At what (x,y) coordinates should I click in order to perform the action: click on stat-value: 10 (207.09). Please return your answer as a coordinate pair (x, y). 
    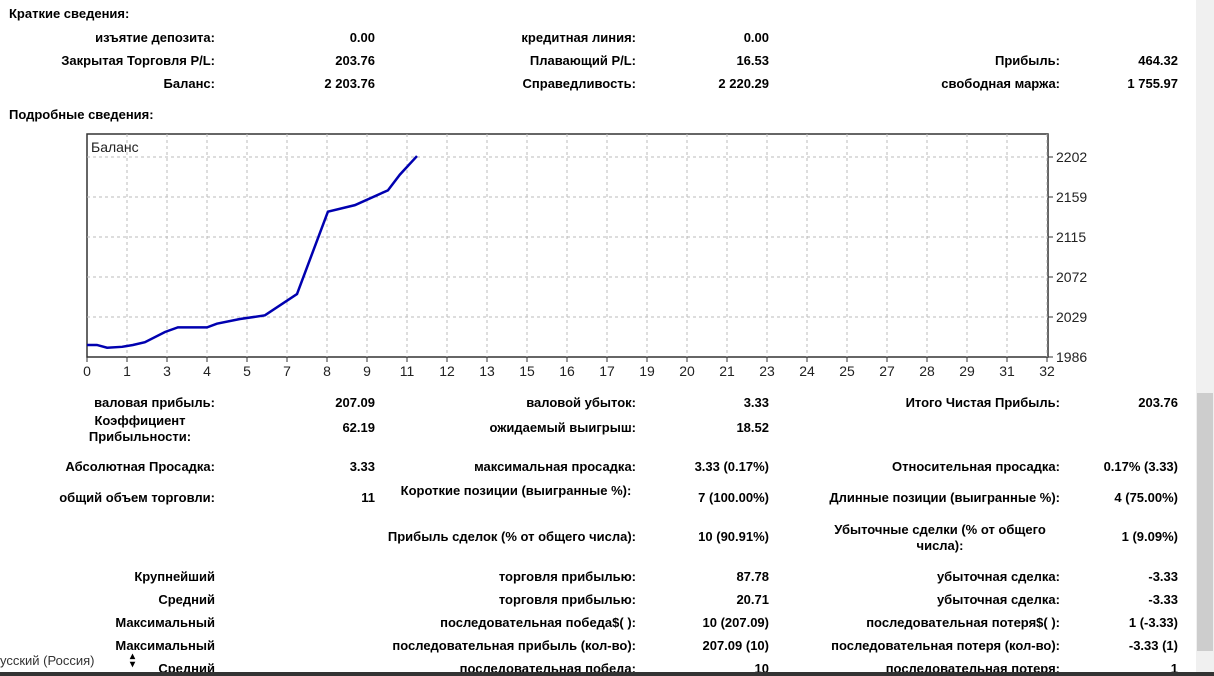
    Looking at the image, I should click on (736, 622).